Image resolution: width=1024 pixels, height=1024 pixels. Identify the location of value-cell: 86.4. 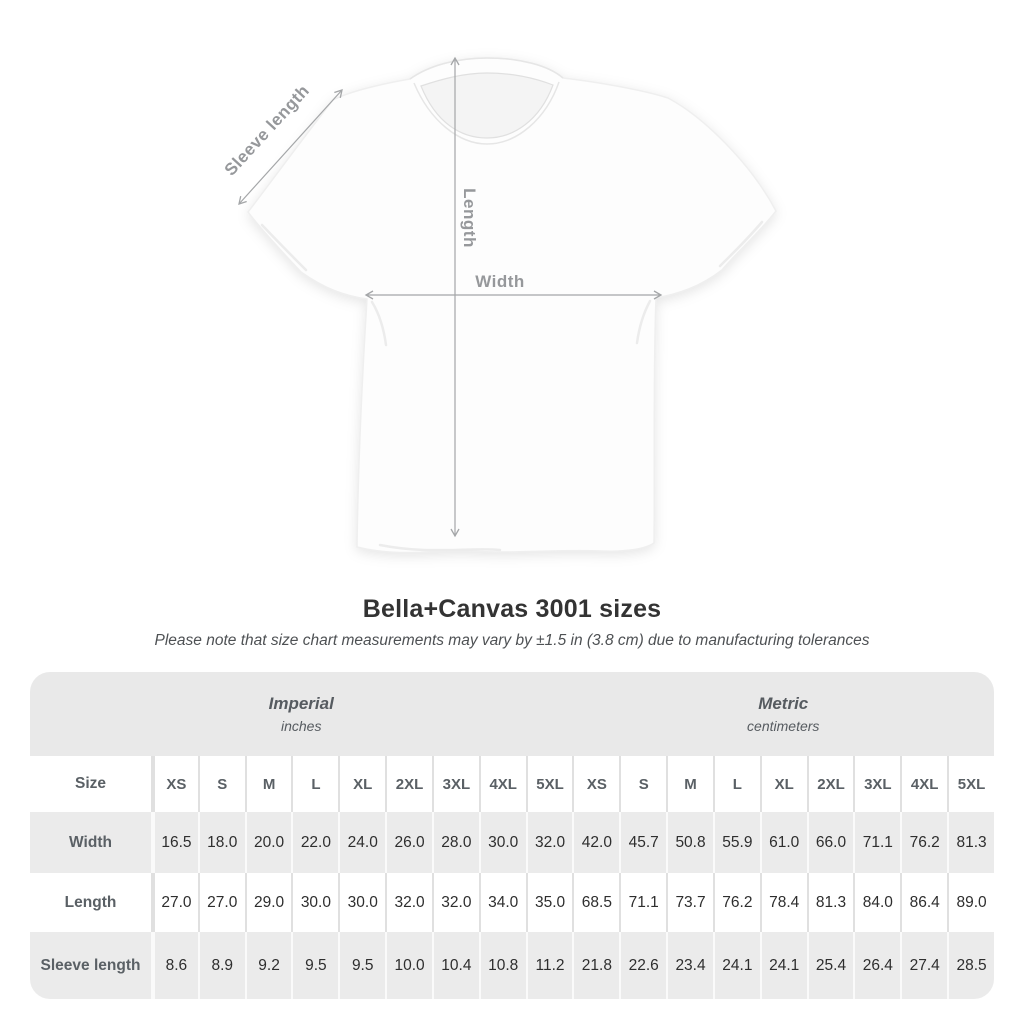
(923, 902).